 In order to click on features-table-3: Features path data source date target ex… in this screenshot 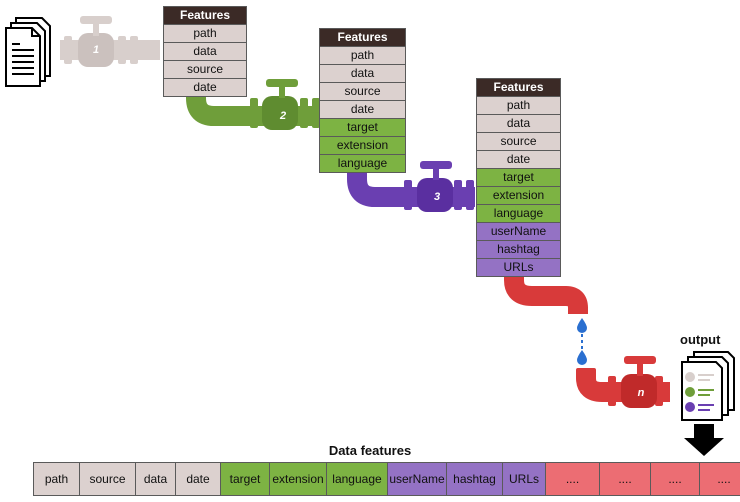, I will do `click(518, 177)`.